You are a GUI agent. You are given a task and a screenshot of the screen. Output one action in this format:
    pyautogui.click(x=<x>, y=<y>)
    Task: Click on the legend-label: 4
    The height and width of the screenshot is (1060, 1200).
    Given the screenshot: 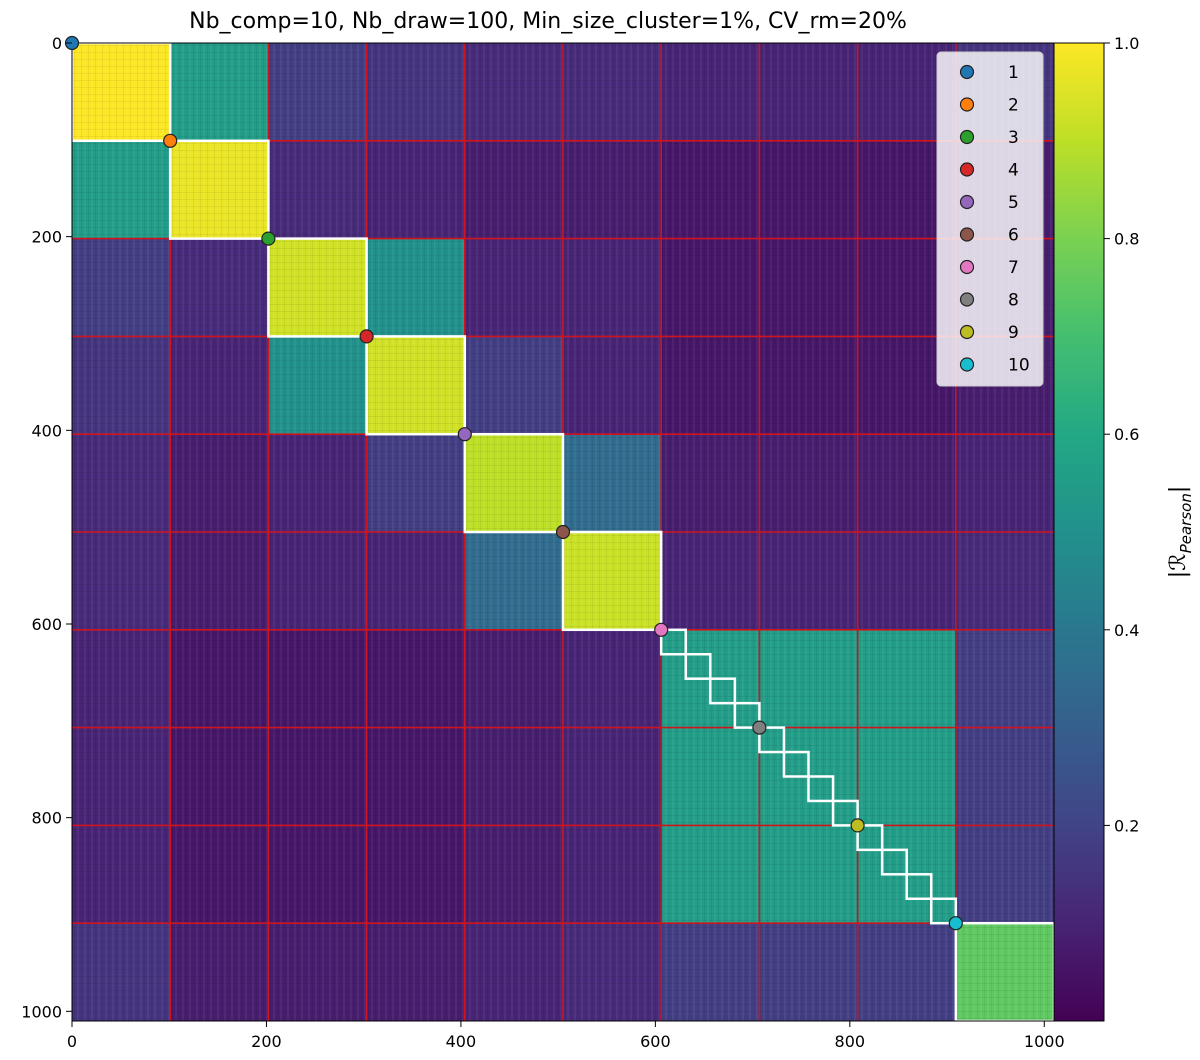 What is the action you would take?
    pyautogui.click(x=1013, y=171)
    